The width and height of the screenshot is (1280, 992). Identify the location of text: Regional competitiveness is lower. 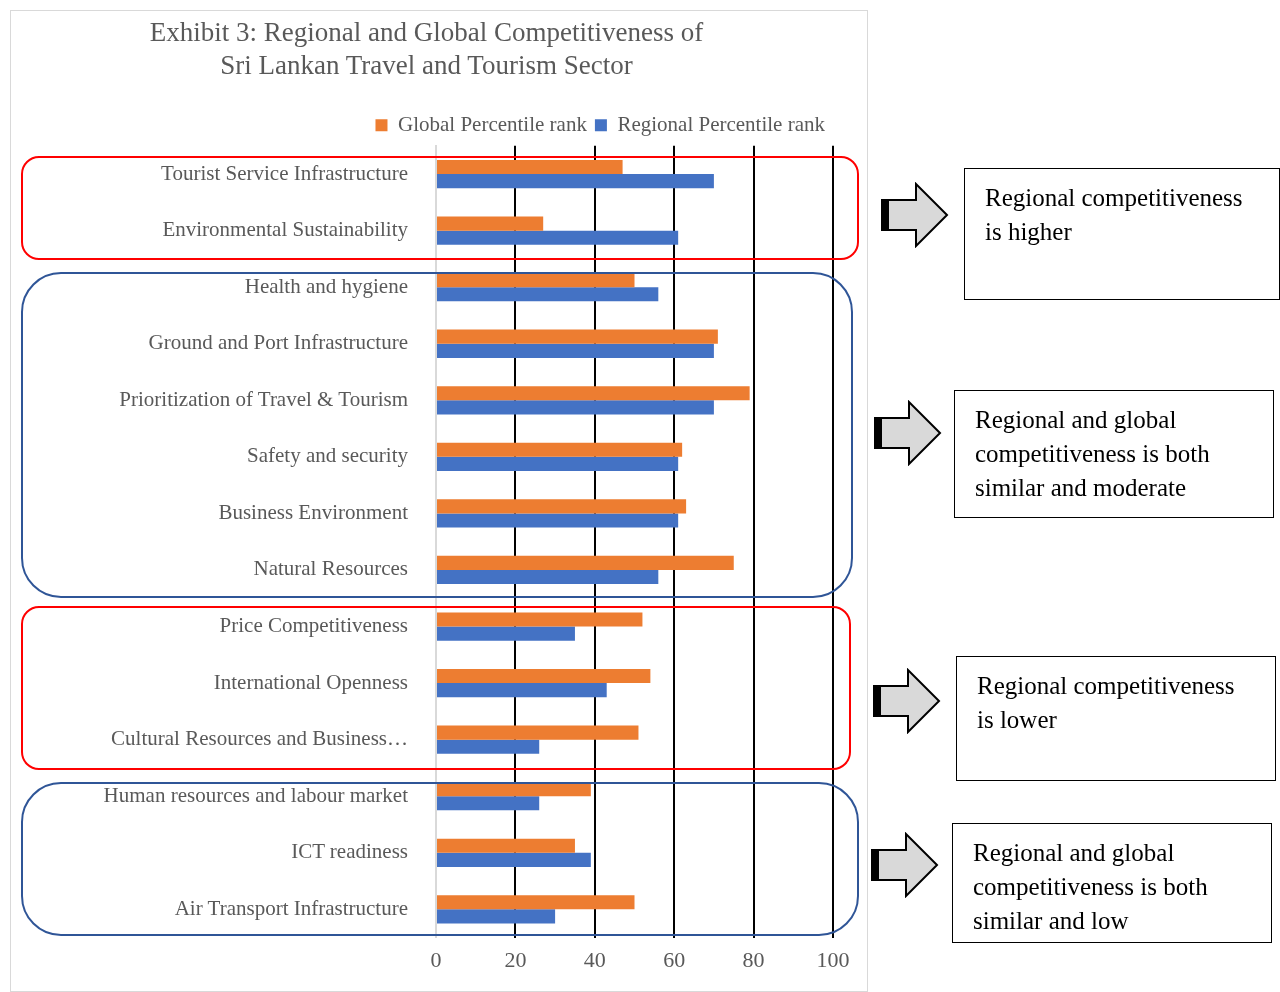
(1116, 718).